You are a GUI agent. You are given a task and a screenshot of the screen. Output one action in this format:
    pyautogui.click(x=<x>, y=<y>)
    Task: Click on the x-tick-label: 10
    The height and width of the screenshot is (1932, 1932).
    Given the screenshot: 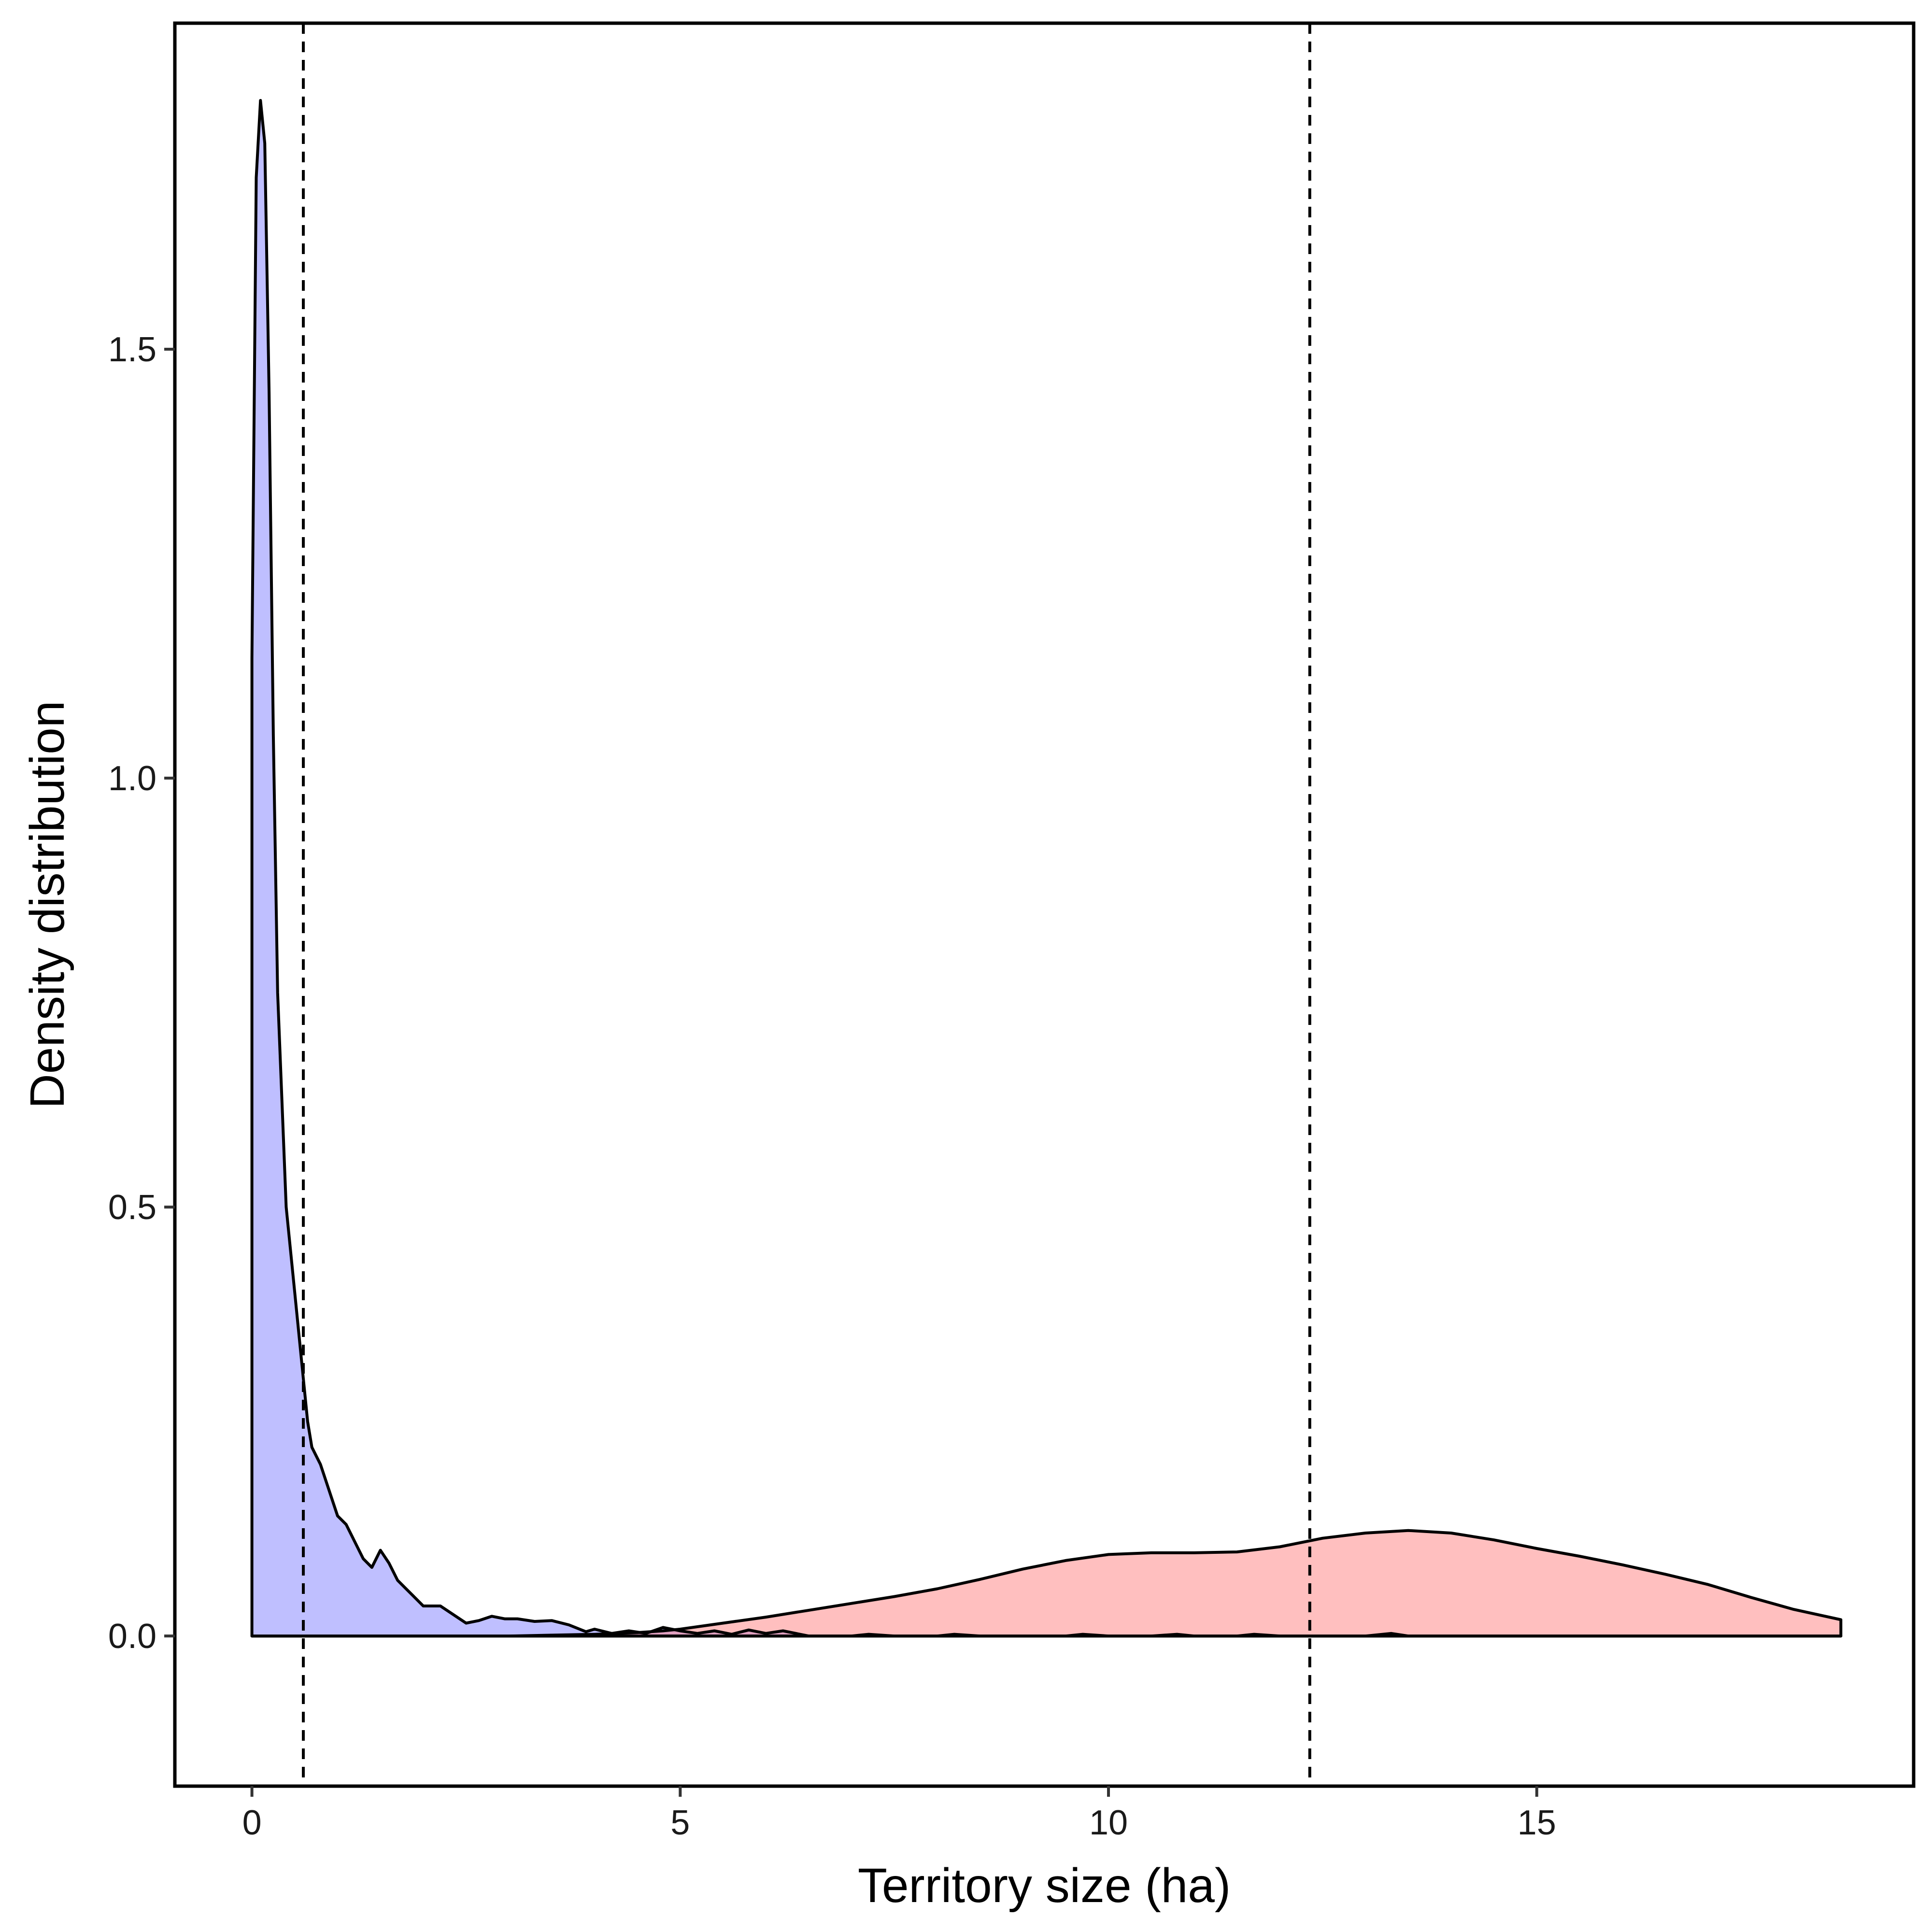 What is the action you would take?
    pyautogui.click(x=1108, y=1823)
    